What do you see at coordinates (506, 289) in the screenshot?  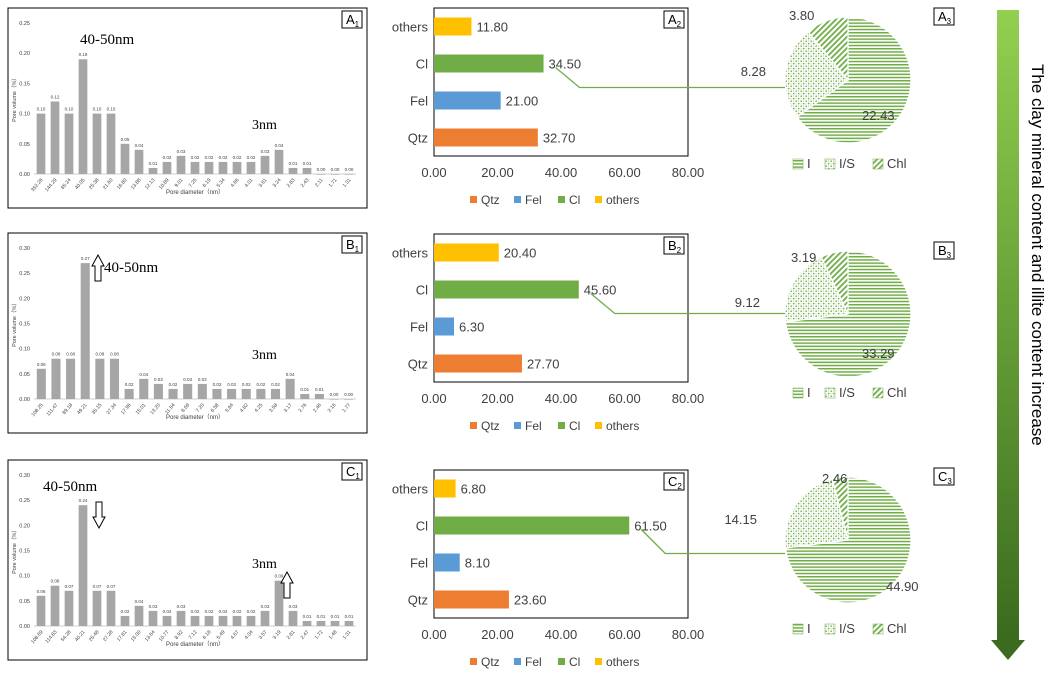 I see `mineral-bar-cl` at bounding box center [506, 289].